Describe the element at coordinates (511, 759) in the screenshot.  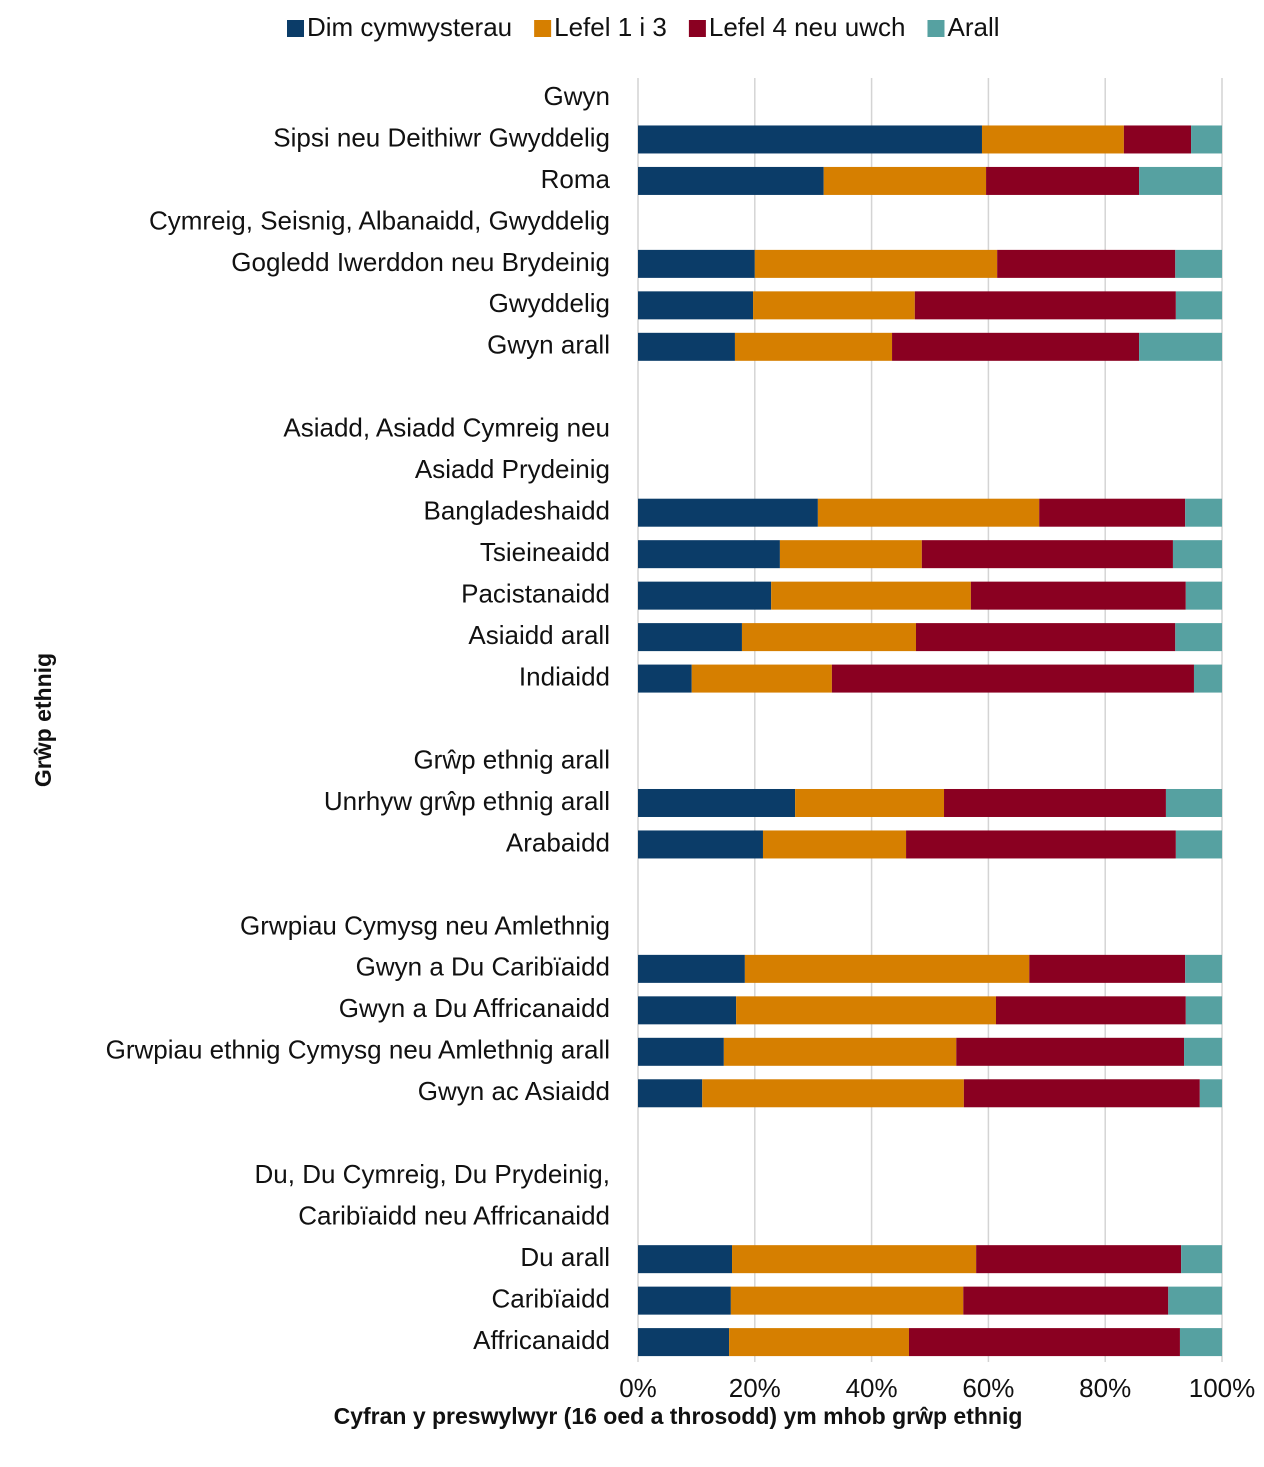
I see `y-tick-label: Grŵp ethnig arall` at that location.